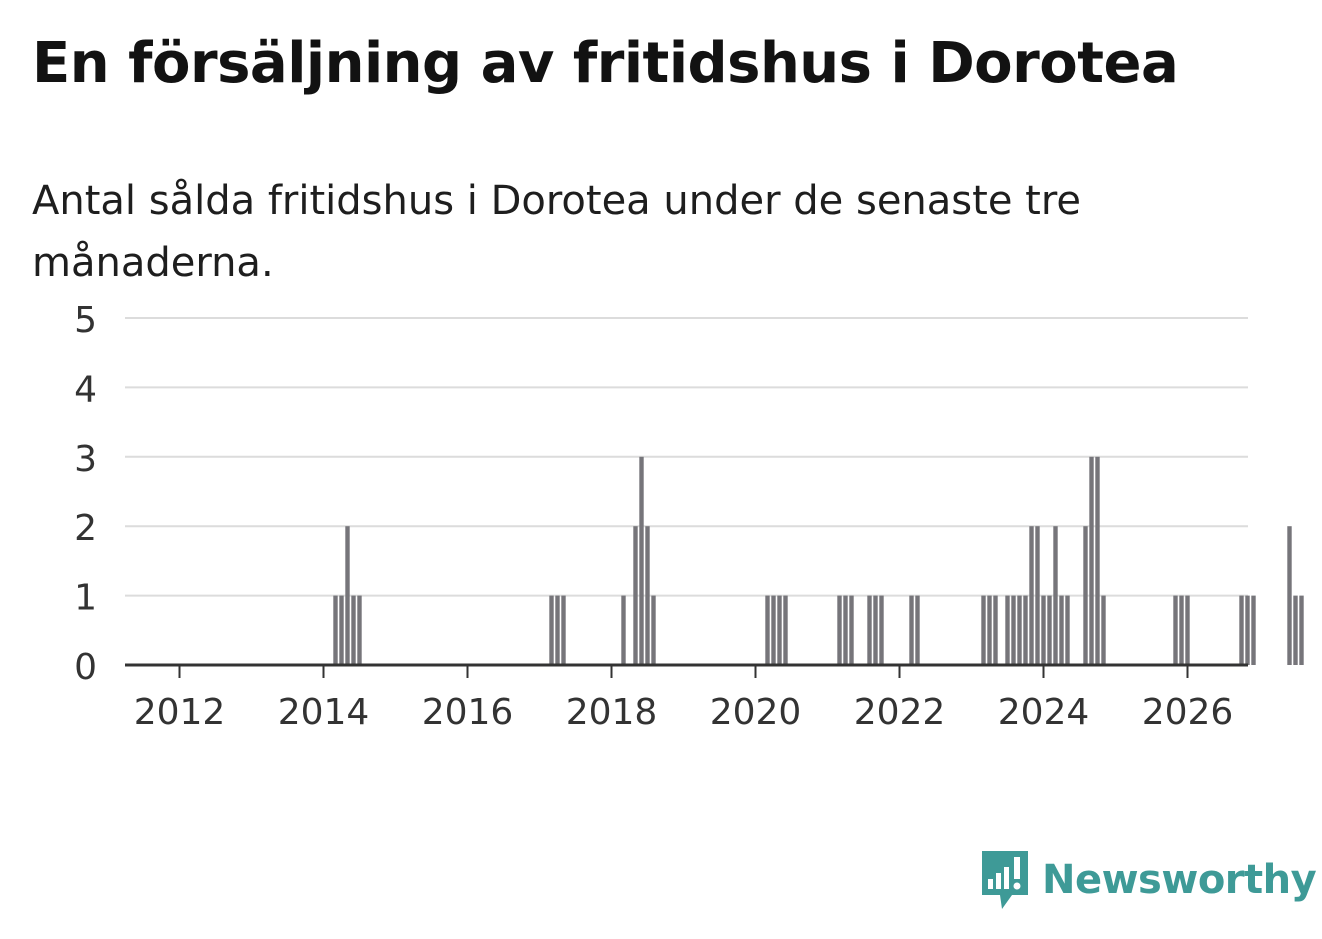 This screenshot has width=1322, height=939. I want to click on y-tick-label: 5, so click(85, 320).